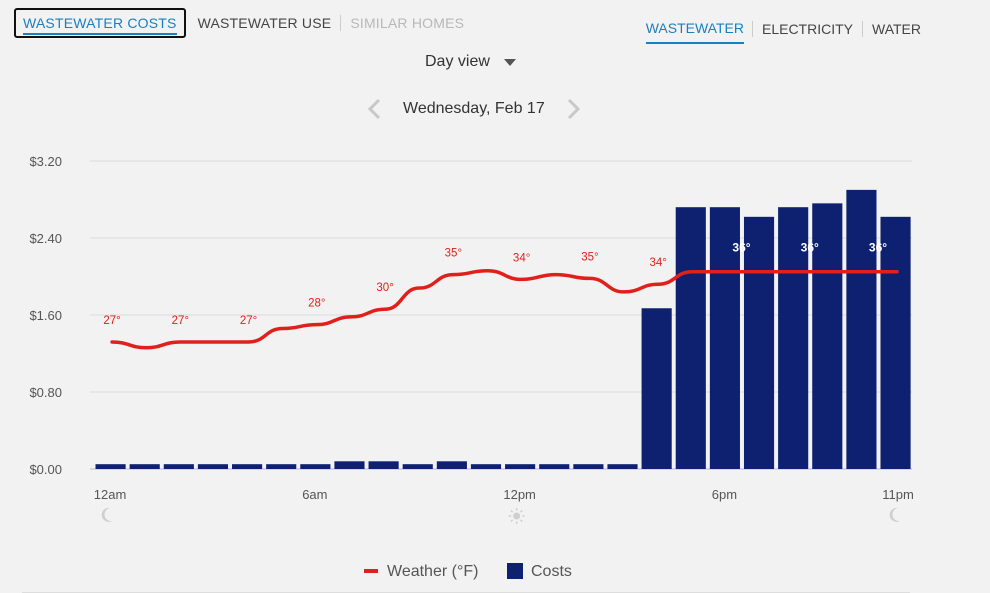 This screenshot has height=593, width=990. I want to click on y-tick-label: $2.40, so click(45, 238).